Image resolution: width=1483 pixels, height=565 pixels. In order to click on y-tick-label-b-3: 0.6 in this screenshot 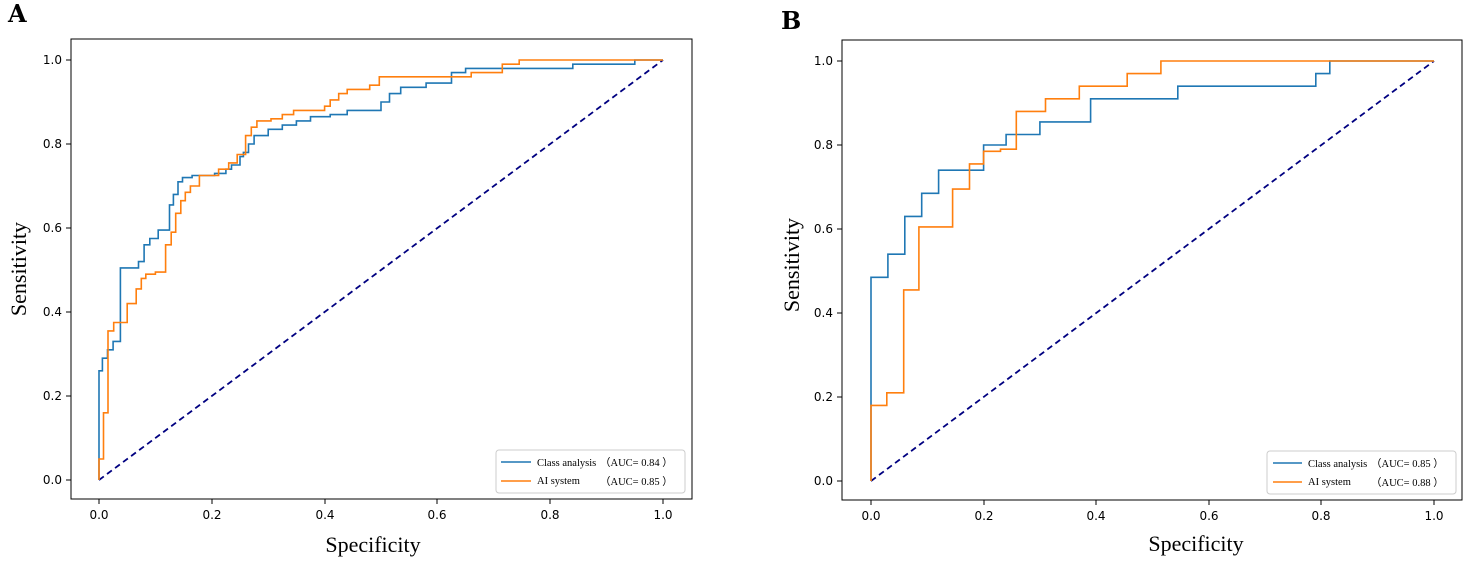, I will do `click(823, 229)`.